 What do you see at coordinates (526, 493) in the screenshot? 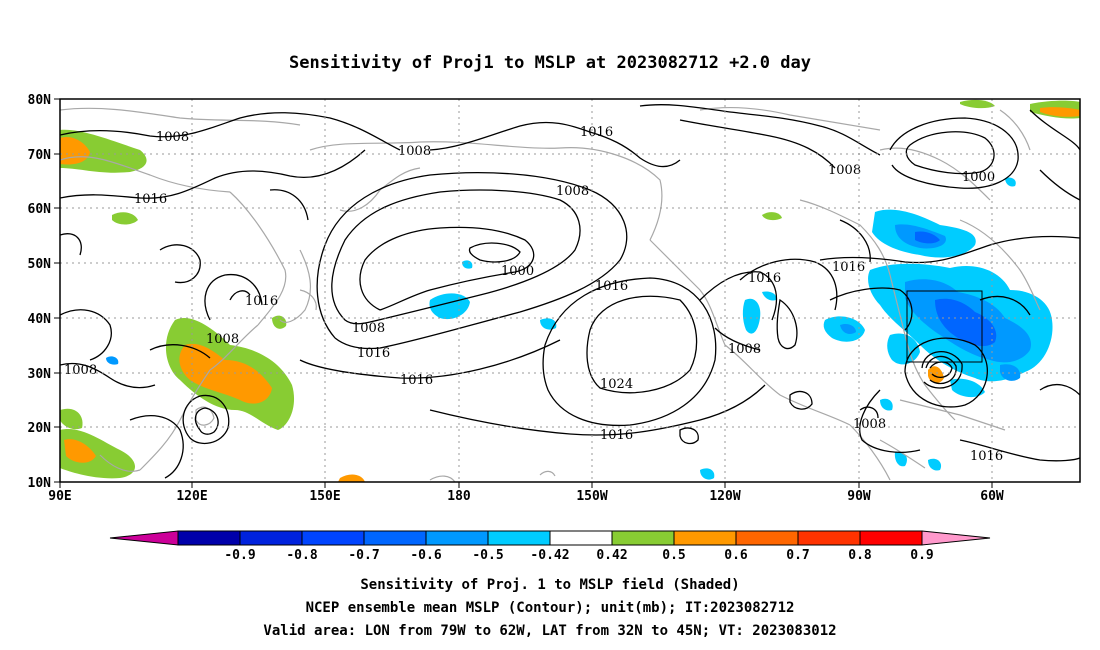
I see `lon-axis: 90E 120E 150E 180 150W 120W 90W 60W` at bounding box center [526, 493].